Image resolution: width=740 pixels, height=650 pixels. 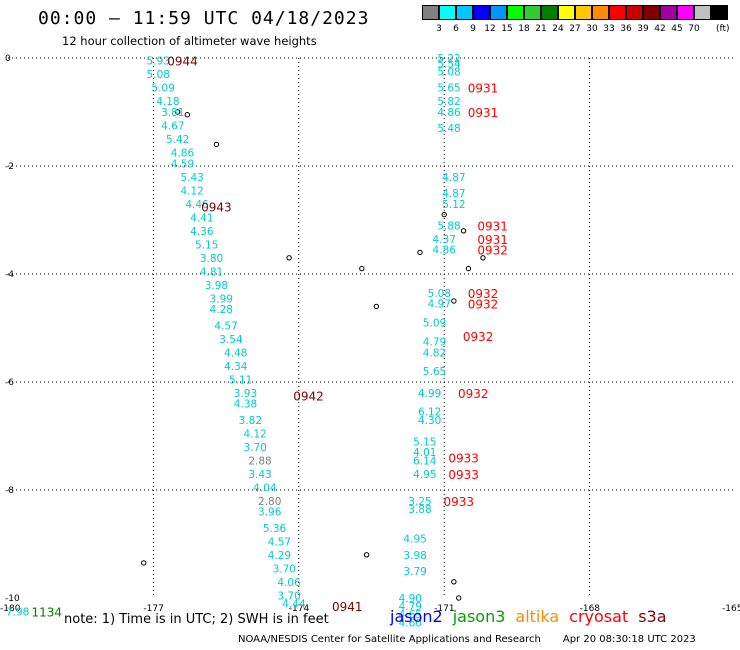 What do you see at coordinates (9, 167) in the screenshot?
I see `lat-tick-label: -2` at bounding box center [9, 167].